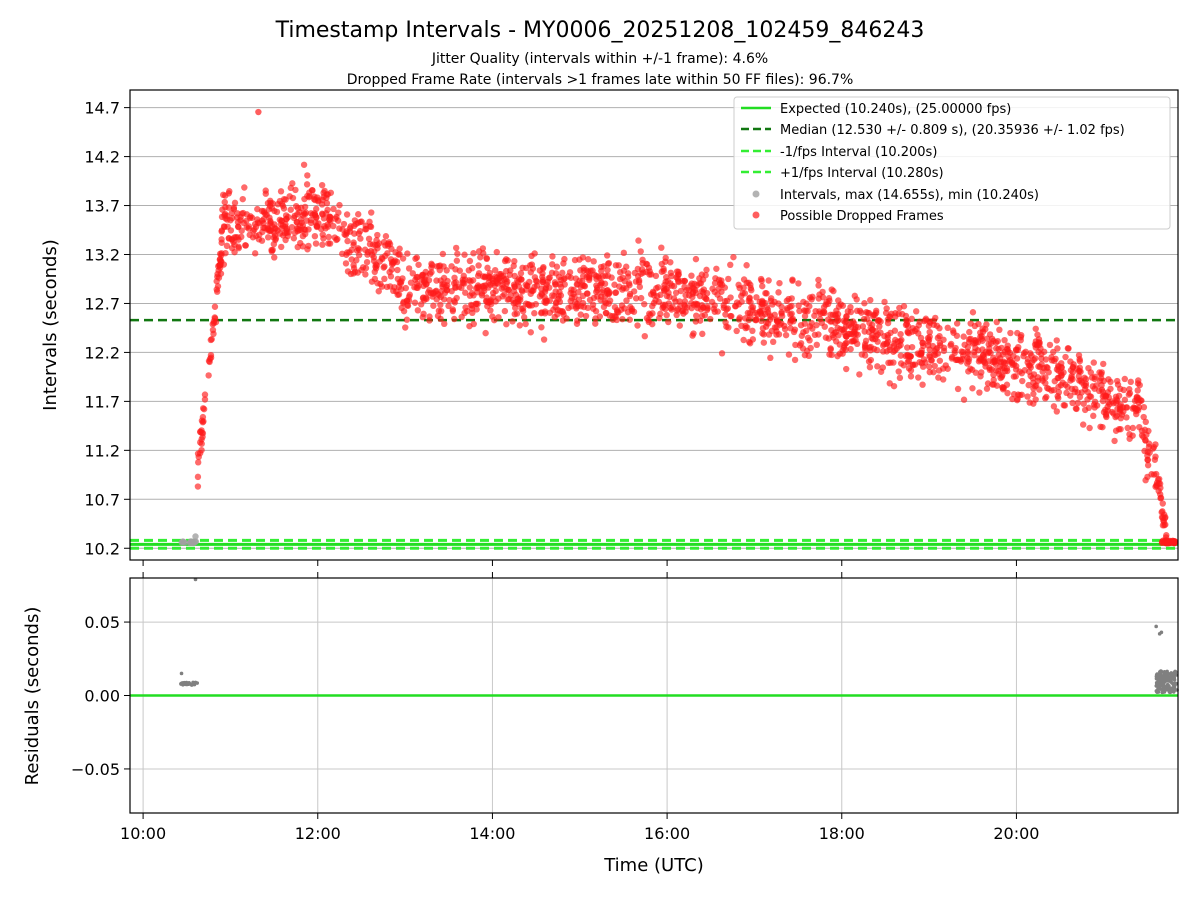 Image resolution: width=1200 pixels, height=904 pixels. I want to click on residuals-x-tick-label: 20:00, so click(1016, 833).